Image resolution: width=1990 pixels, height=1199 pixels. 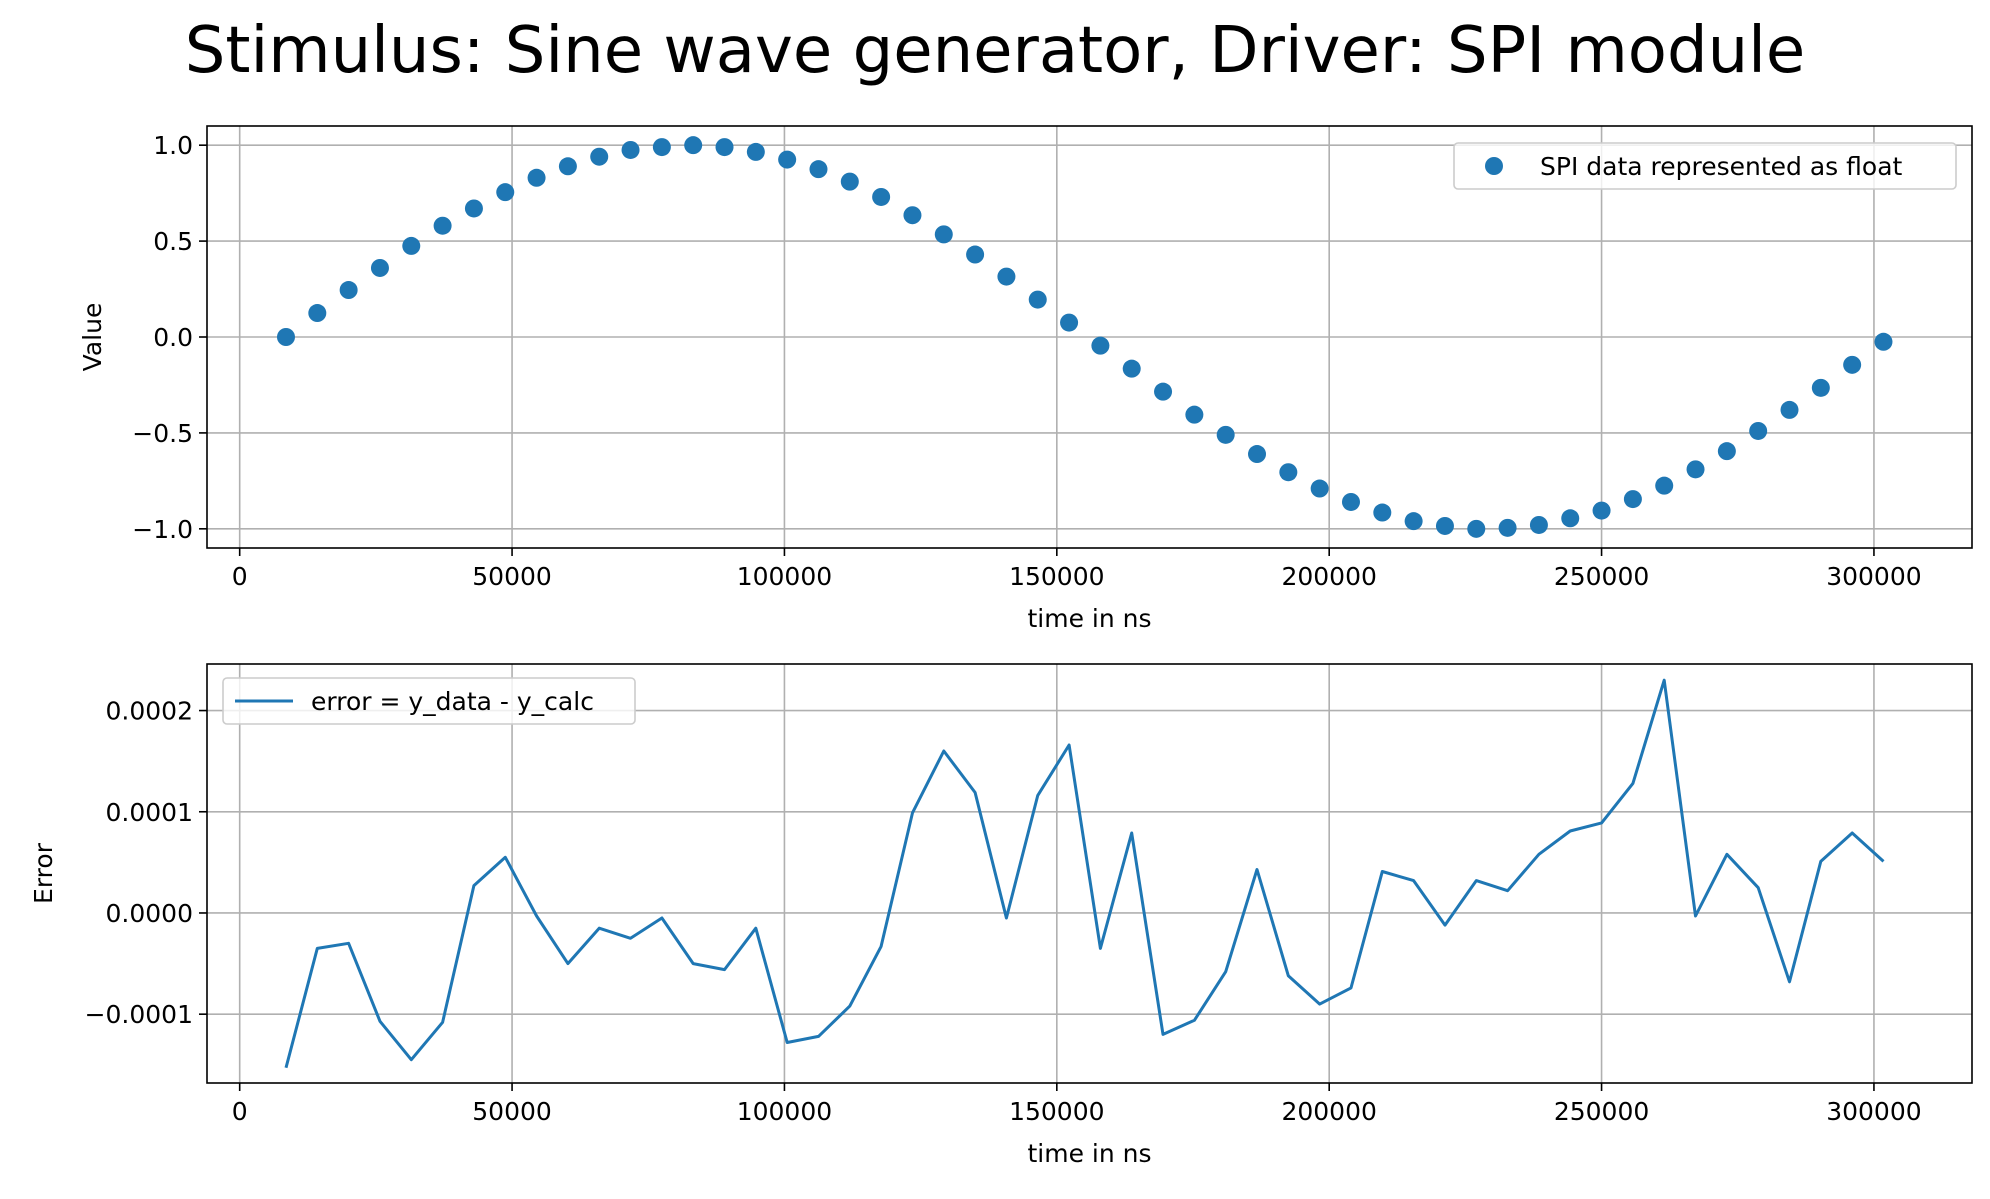 I want to click on bottom-xtick-label: 200000, so click(x=1328, y=1111).